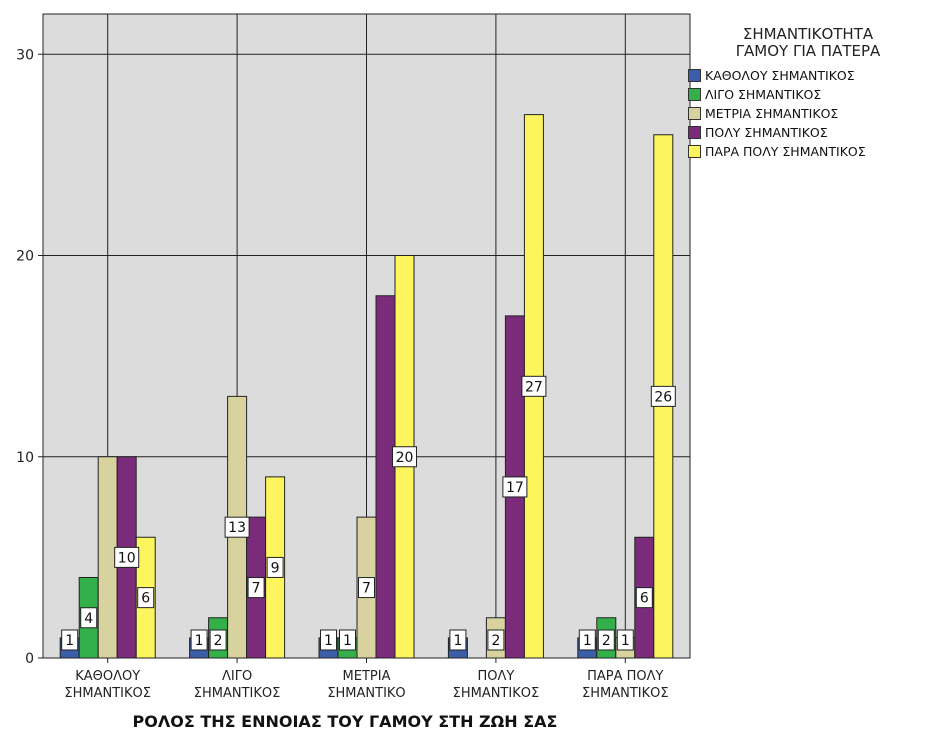 This screenshot has height=745, width=929. What do you see at coordinates (625, 676) in the screenshot?
I see `x-tick-label: ΠΑΡΑ ΠΟΛΥ` at bounding box center [625, 676].